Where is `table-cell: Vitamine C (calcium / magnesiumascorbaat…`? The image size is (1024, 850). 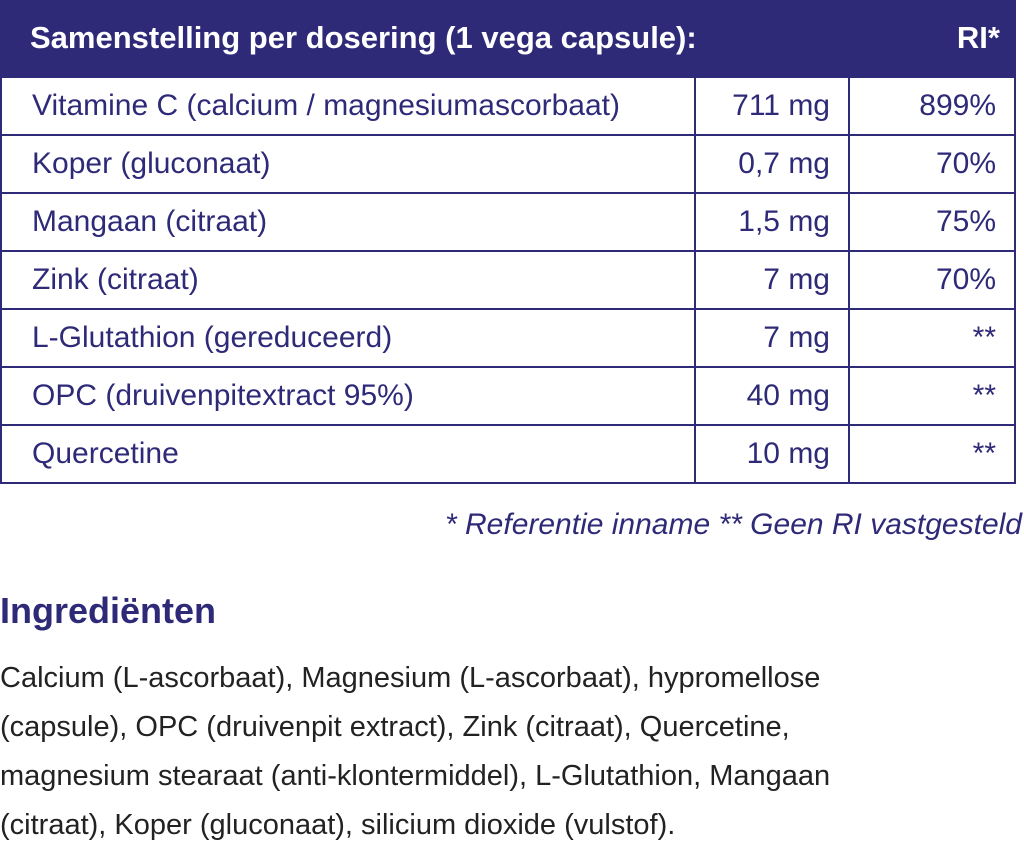
table-cell: Vitamine C (calcium / magnesiumascorbaat… is located at coordinates (348, 106).